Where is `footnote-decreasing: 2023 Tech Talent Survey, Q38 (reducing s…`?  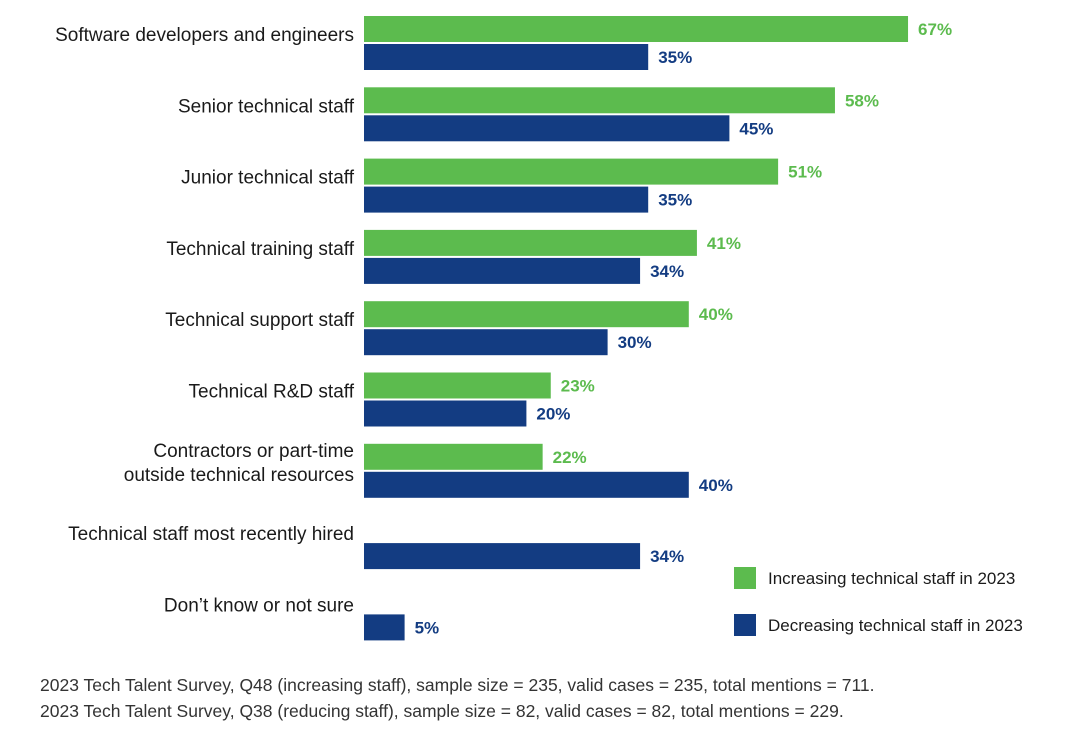
footnote-decreasing: 2023 Tech Talent Survey, Q38 (reducing s… is located at coordinates (442, 711).